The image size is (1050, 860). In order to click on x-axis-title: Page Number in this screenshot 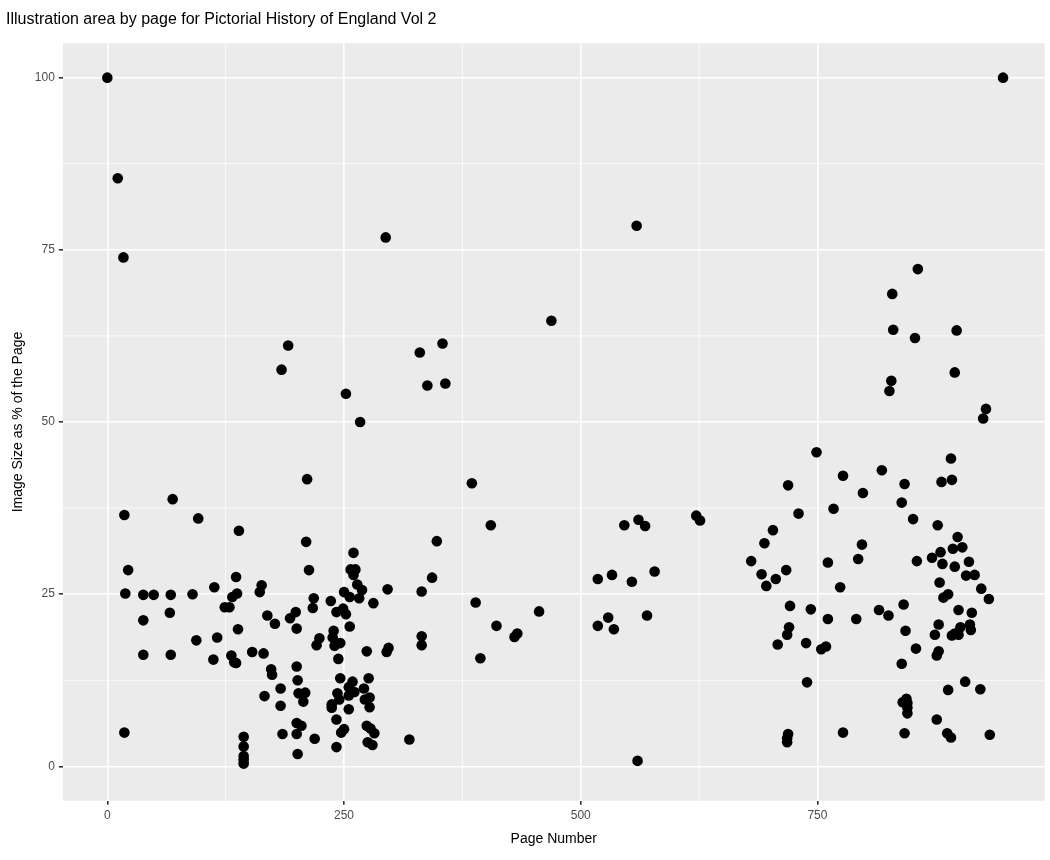, I will do `click(554, 838)`.